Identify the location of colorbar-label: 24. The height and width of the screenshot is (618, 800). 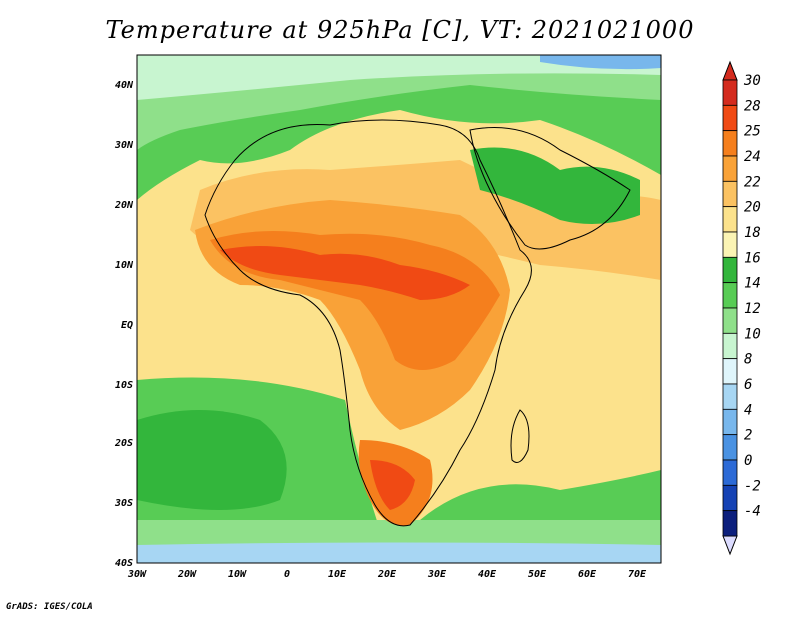
(752, 157).